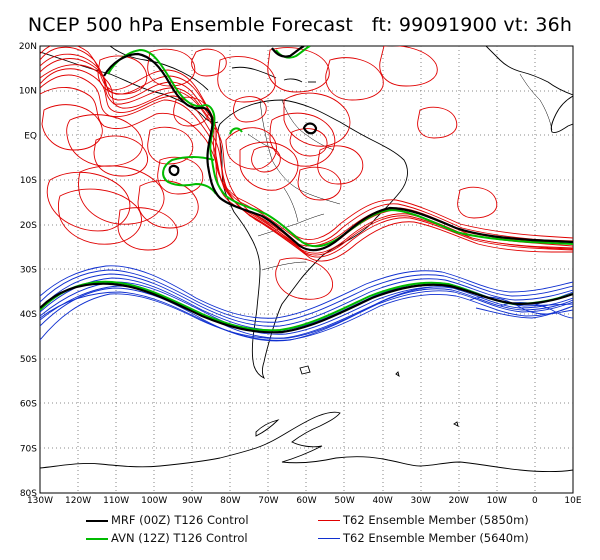  What do you see at coordinates (344, 501) in the screenshot?
I see `lon-label: 50W` at bounding box center [344, 501].